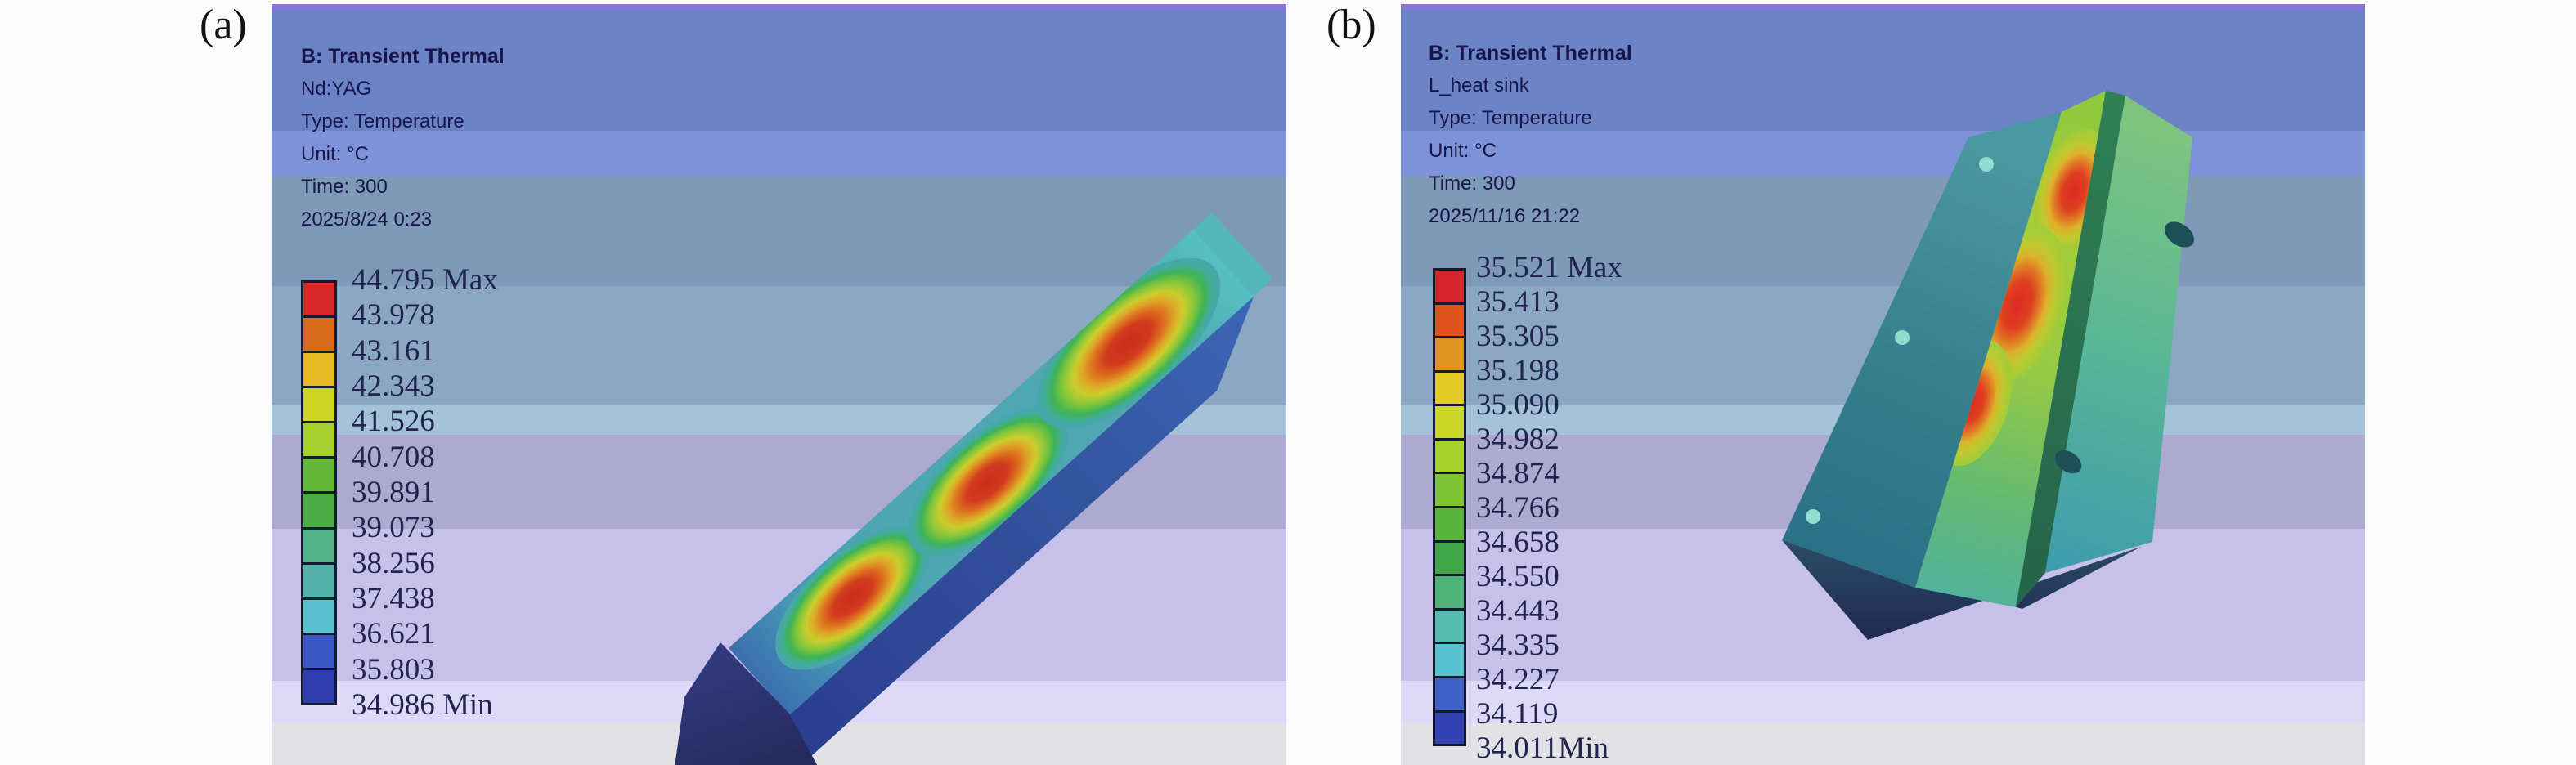 Image resolution: width=2576 pixels, height=765 pixels. What do you see at coordinates (394, 563) in the screenshot?
I see `legend-label: 38.256` at bounding box center [394, 563].